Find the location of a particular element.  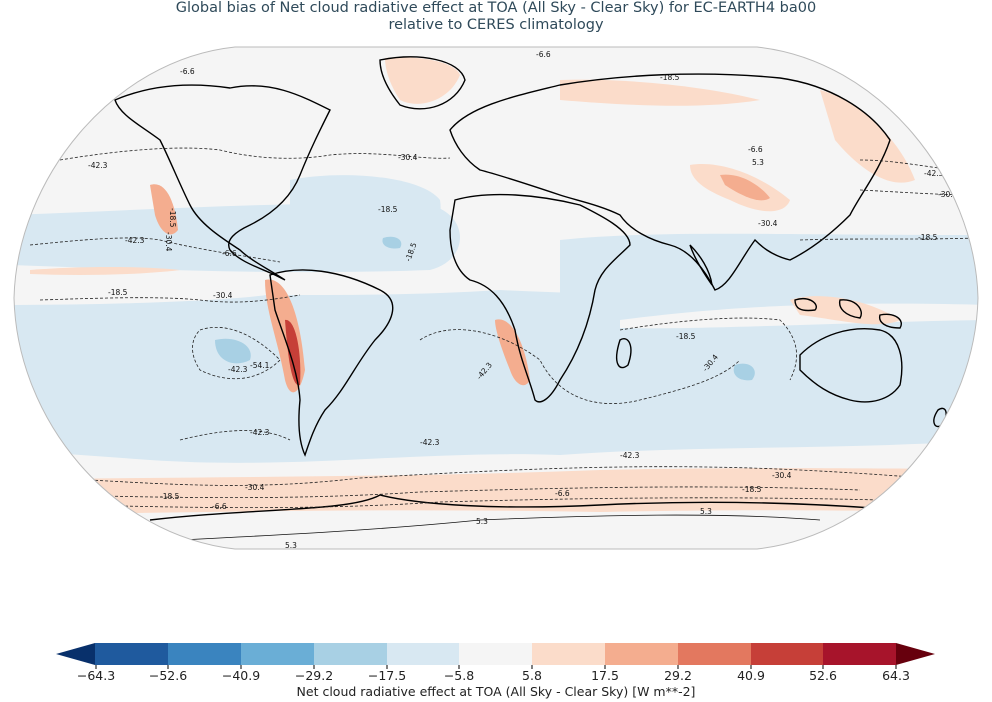

colorbar-tick-label: 29.2 is located at coordinates (678, 675).